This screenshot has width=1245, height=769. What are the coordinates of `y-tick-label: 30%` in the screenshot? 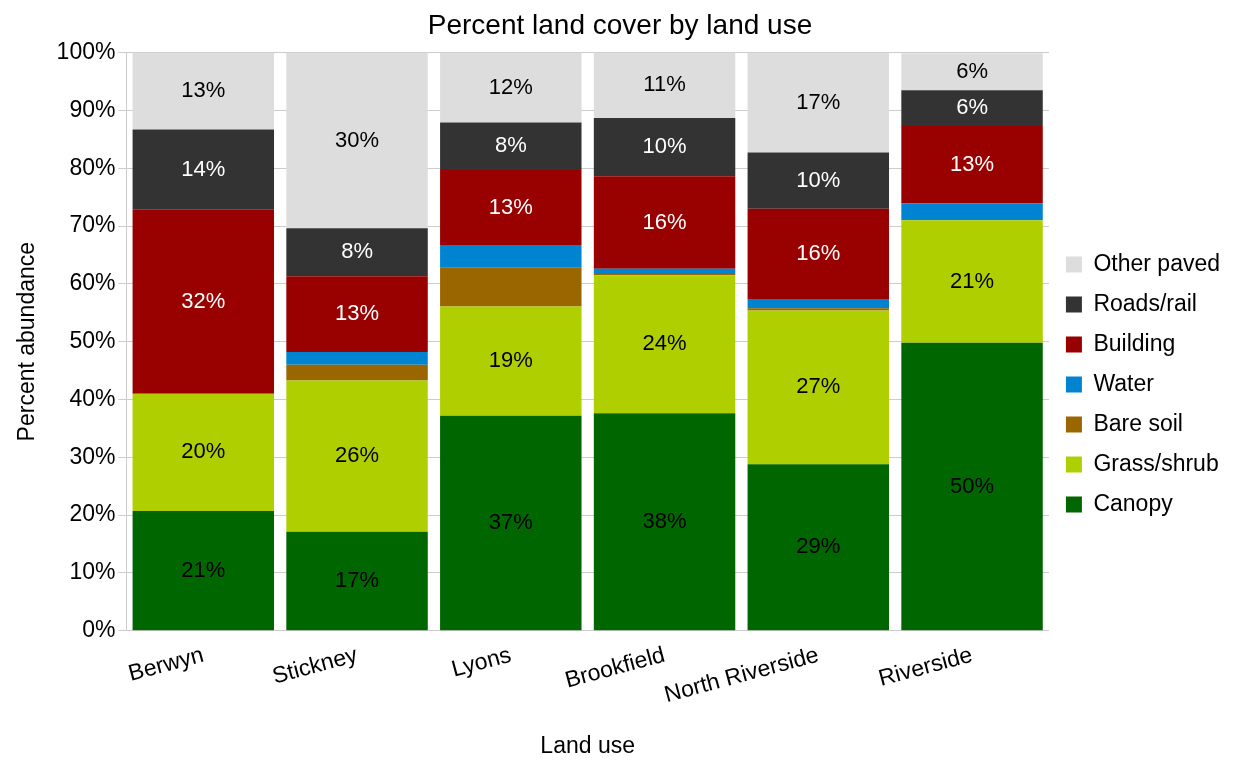 It's located at (92, 455).